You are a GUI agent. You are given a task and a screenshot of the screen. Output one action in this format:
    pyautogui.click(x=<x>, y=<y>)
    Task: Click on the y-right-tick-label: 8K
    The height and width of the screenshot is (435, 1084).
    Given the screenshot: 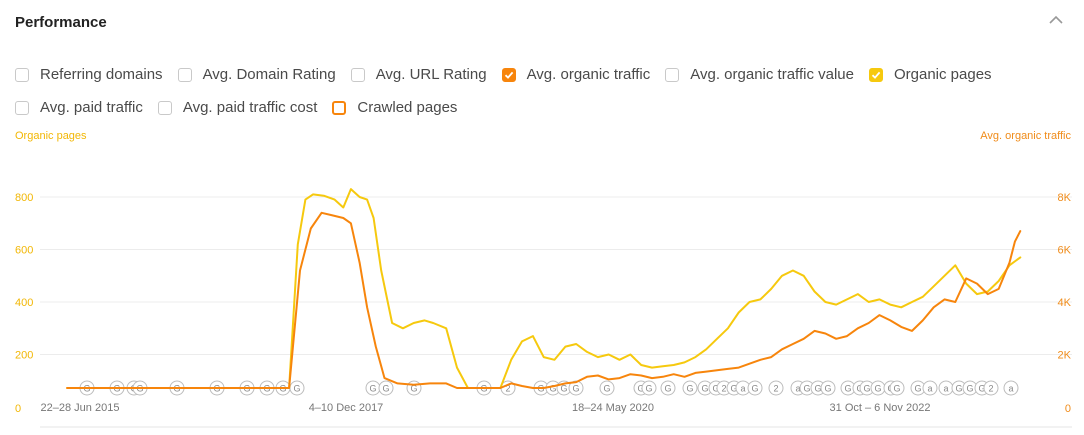 What is the action you would take?
    pyautogui.click(x=1065, y=198)
    